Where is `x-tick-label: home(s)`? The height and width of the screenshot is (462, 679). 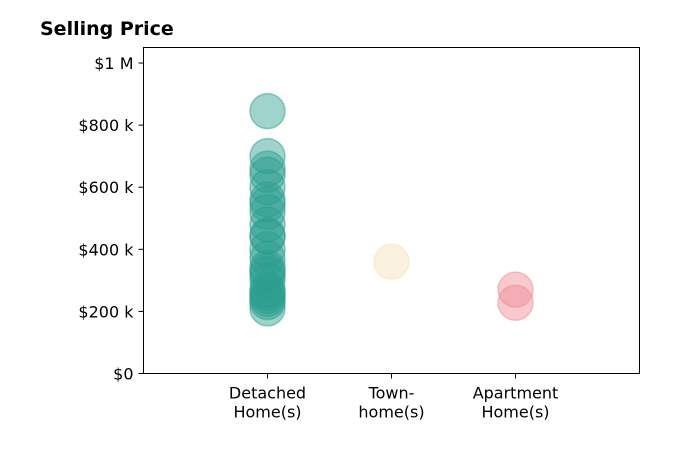
x-tick-label: home(s) is located at coordinates (391, 412).